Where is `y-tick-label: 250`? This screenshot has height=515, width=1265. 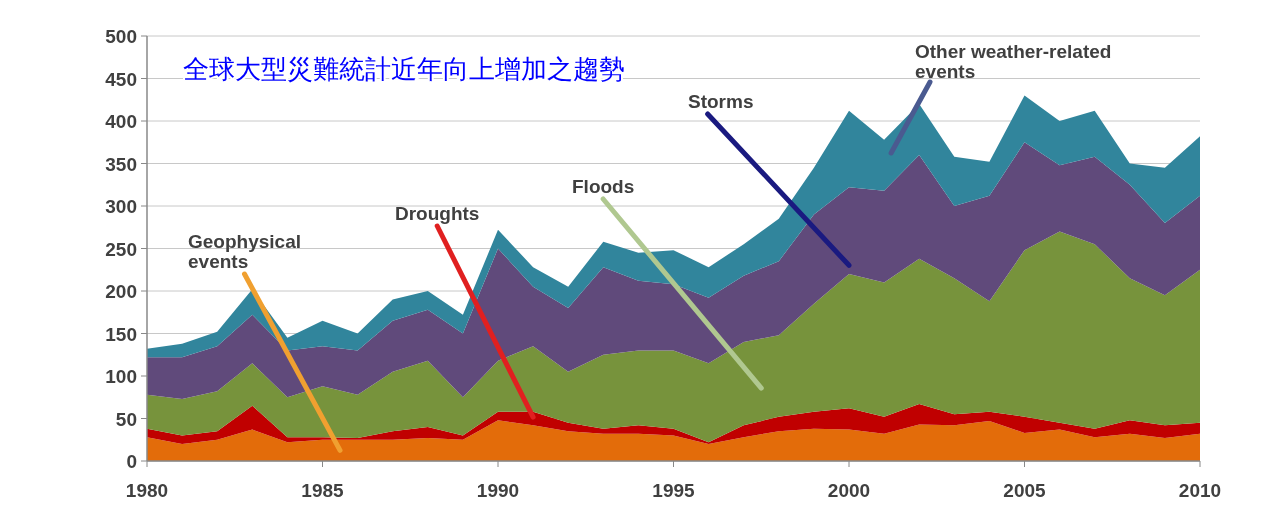 y-tick-label: 250 is located at coordinates (121, 249).